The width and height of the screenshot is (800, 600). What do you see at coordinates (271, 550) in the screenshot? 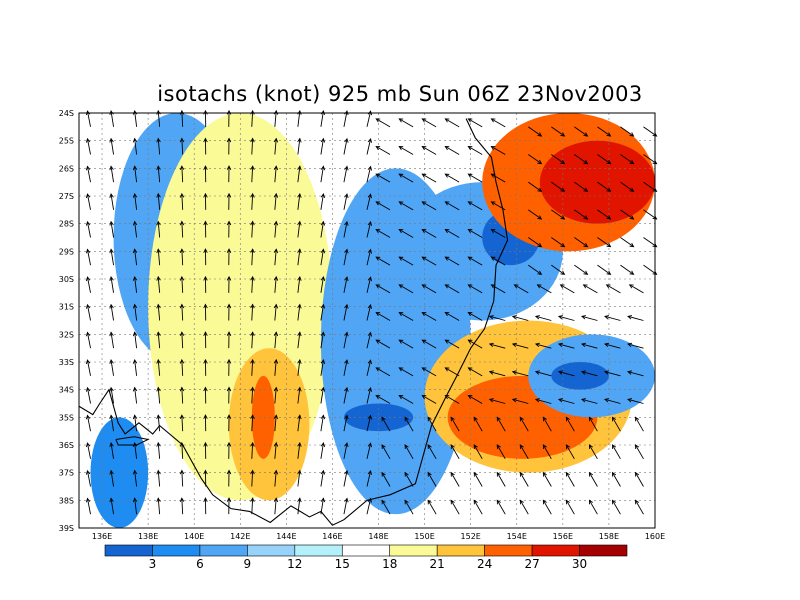
I see `colorbar-swatch` at bounding box center [271, 550].